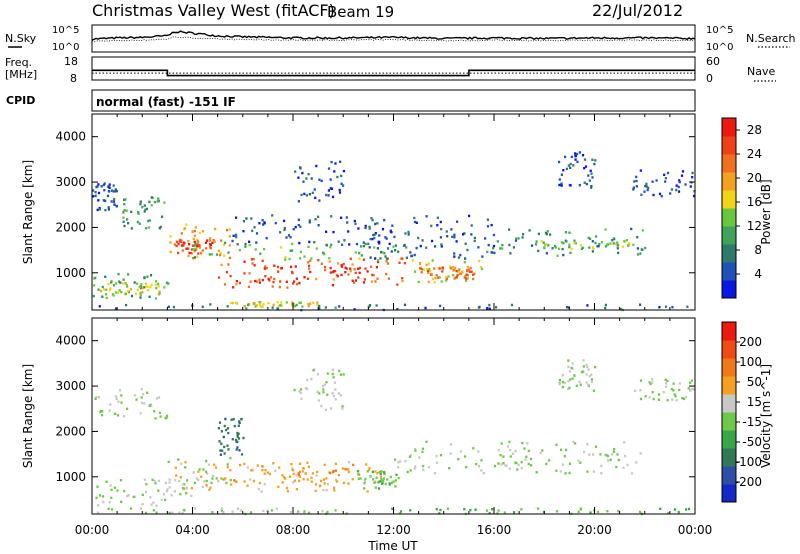  I want to click on freq-unit-label: [MHz], so click(21, 74).